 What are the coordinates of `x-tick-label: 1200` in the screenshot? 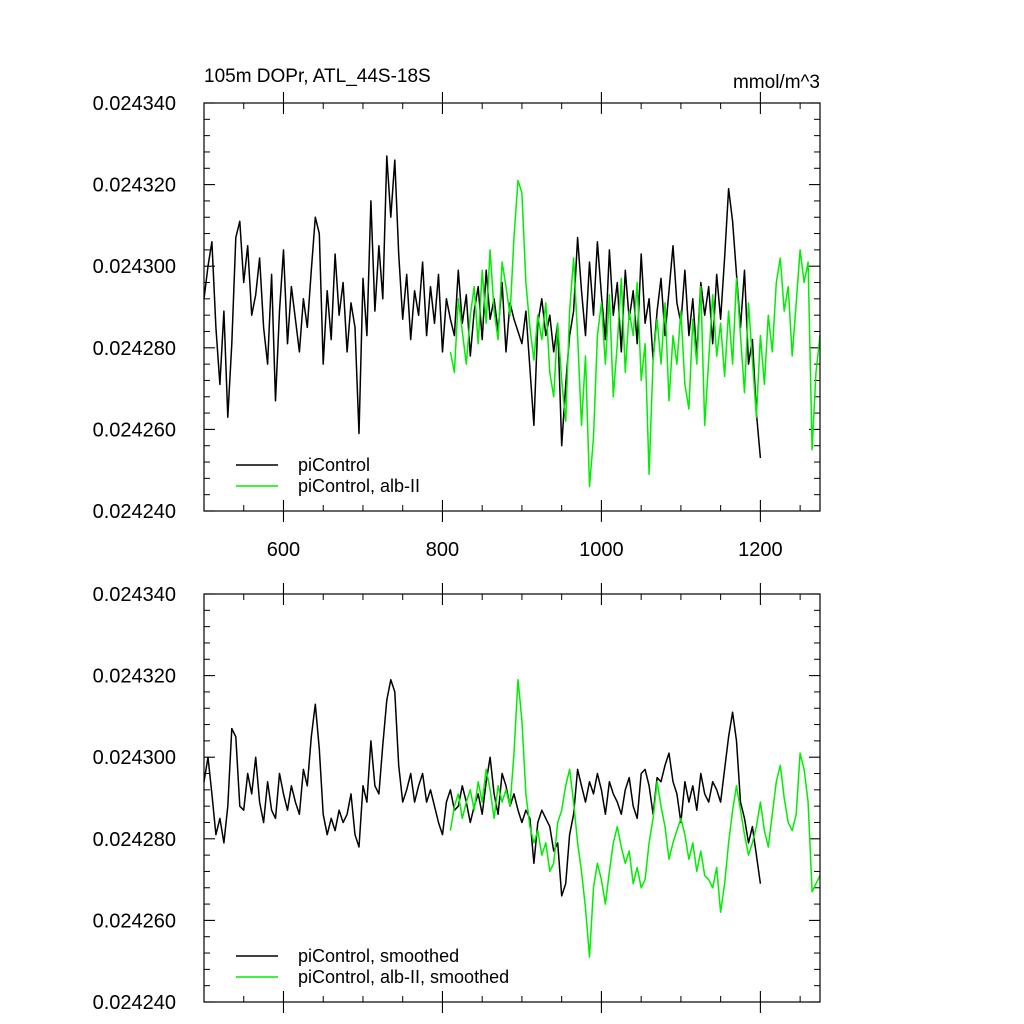 It's located at (760, 550).